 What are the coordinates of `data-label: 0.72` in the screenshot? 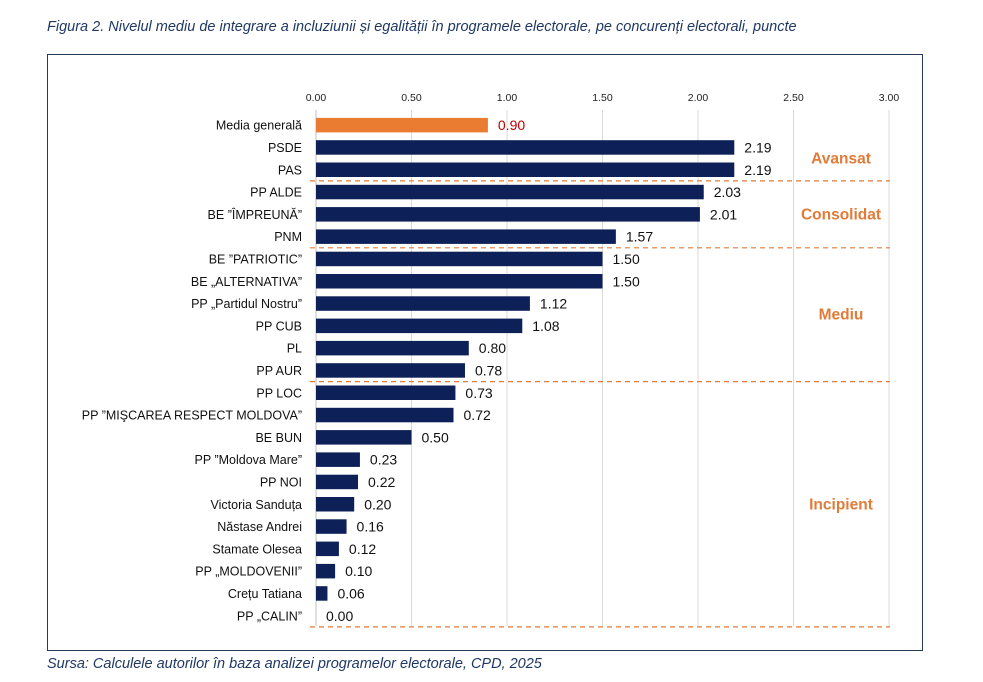 It's located at (477, 415).